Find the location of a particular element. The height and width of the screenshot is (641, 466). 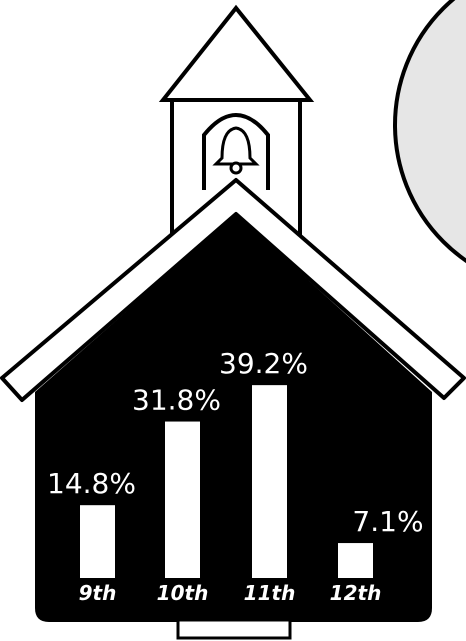

bell-clapper is located at coordinates (236, 168).